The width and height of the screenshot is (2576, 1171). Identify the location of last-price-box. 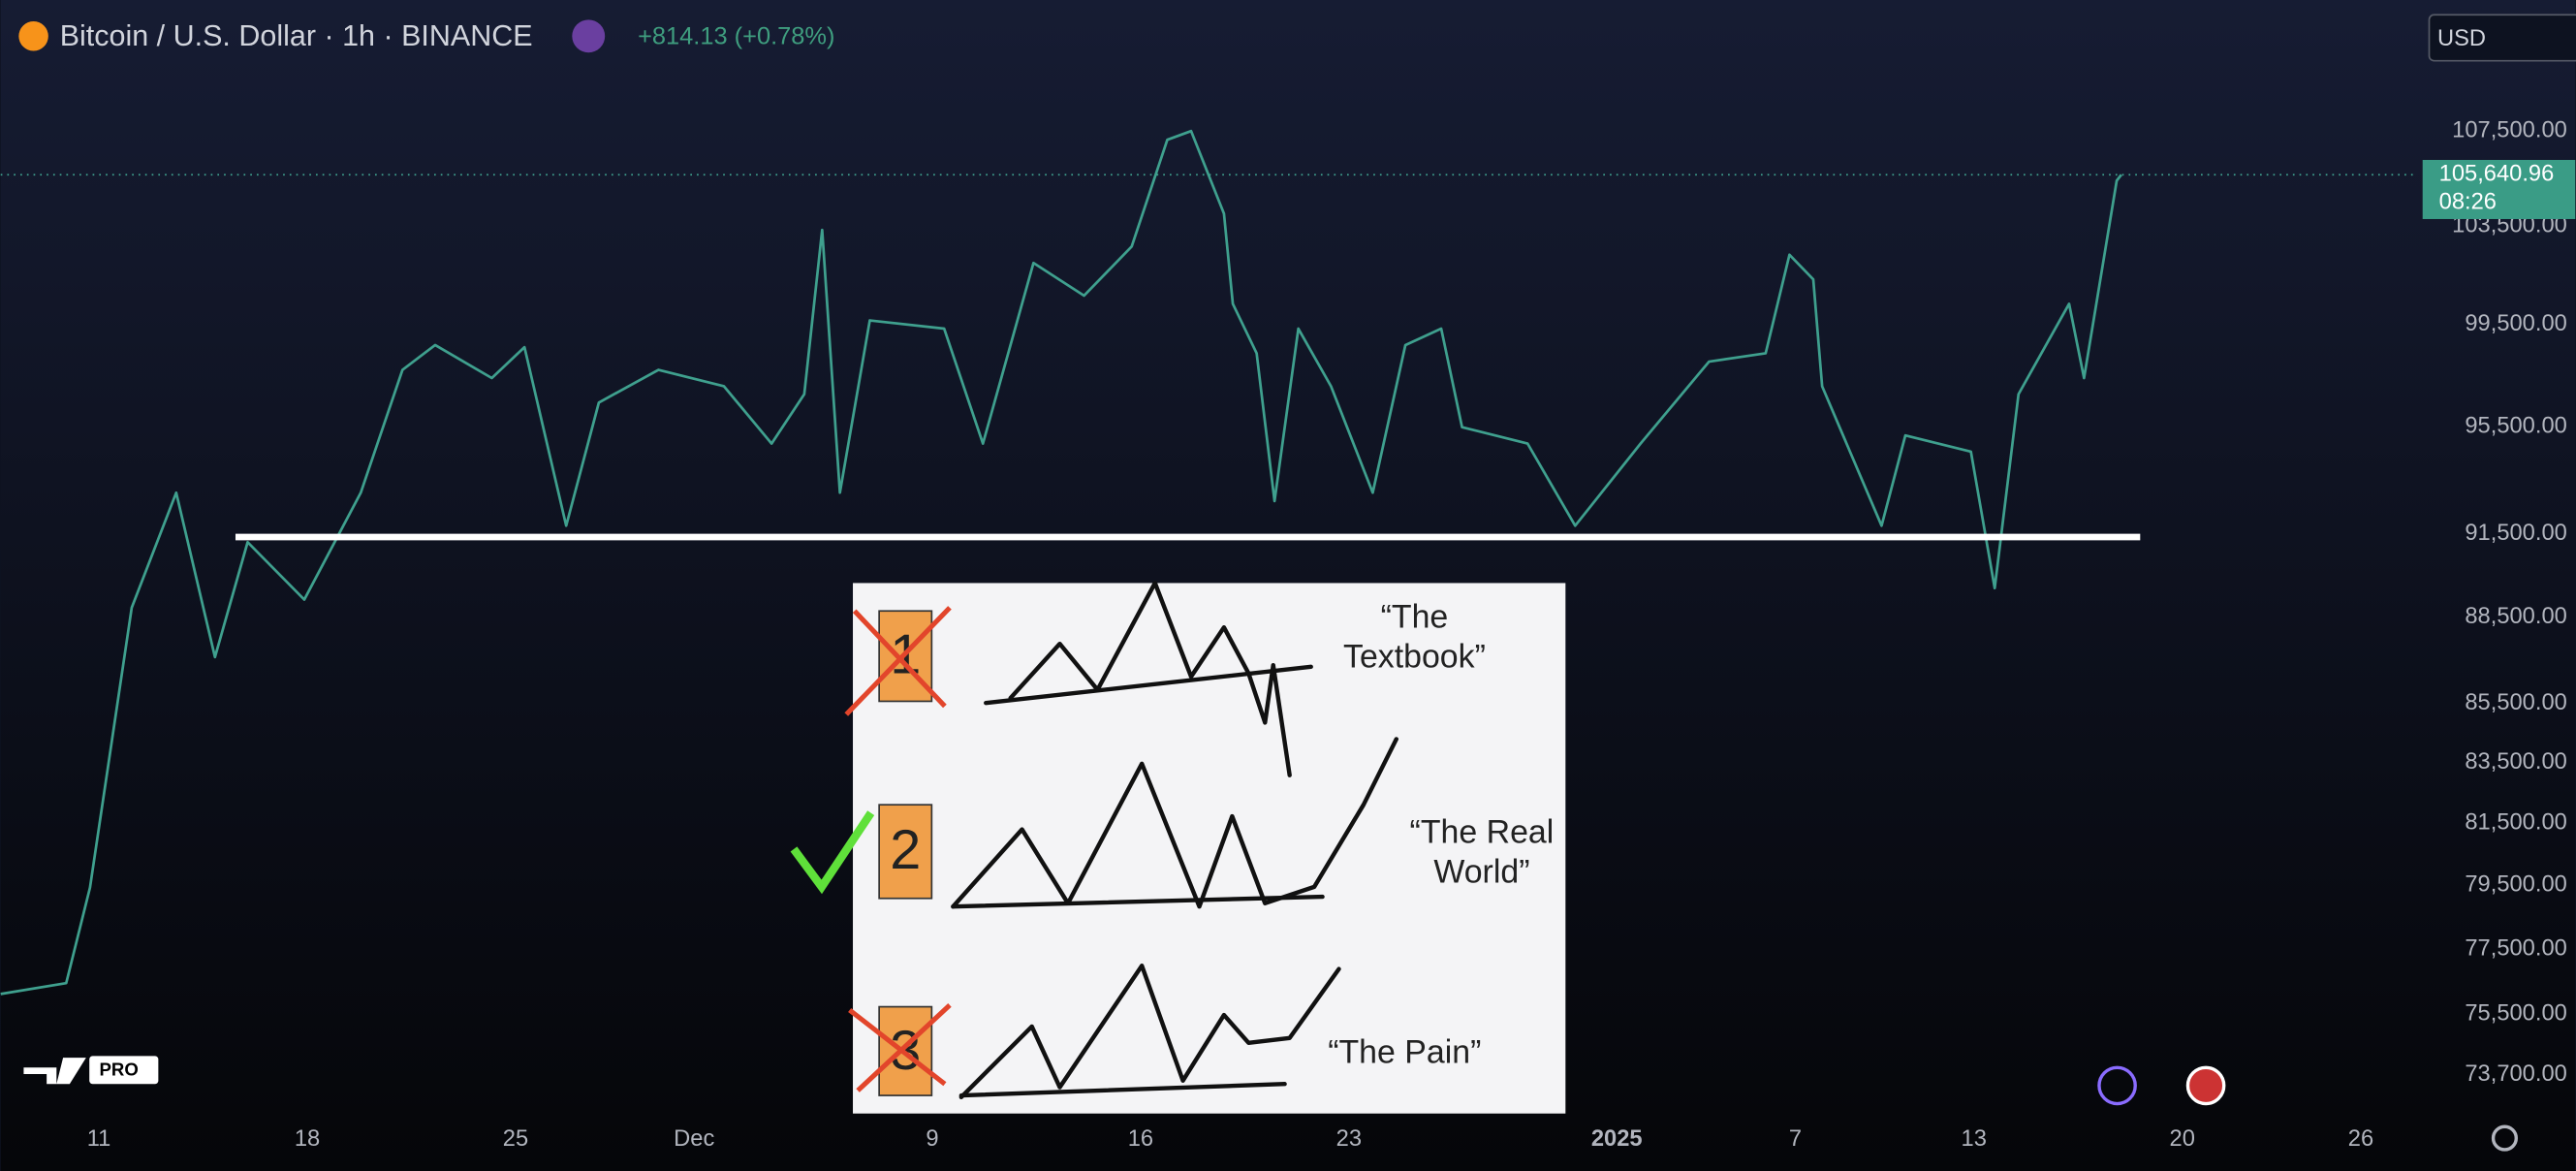
(2499, 189).